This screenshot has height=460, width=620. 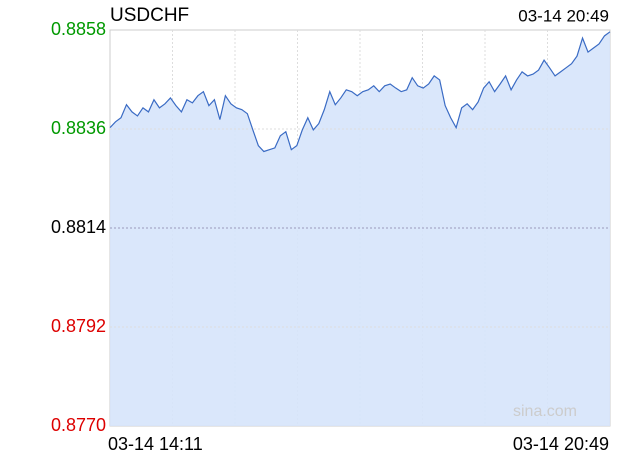 What do you see at coordinates (78, 326) in the screenshot?
I see `y-tick-label: 0.8792` at bounding box center [78, 326].